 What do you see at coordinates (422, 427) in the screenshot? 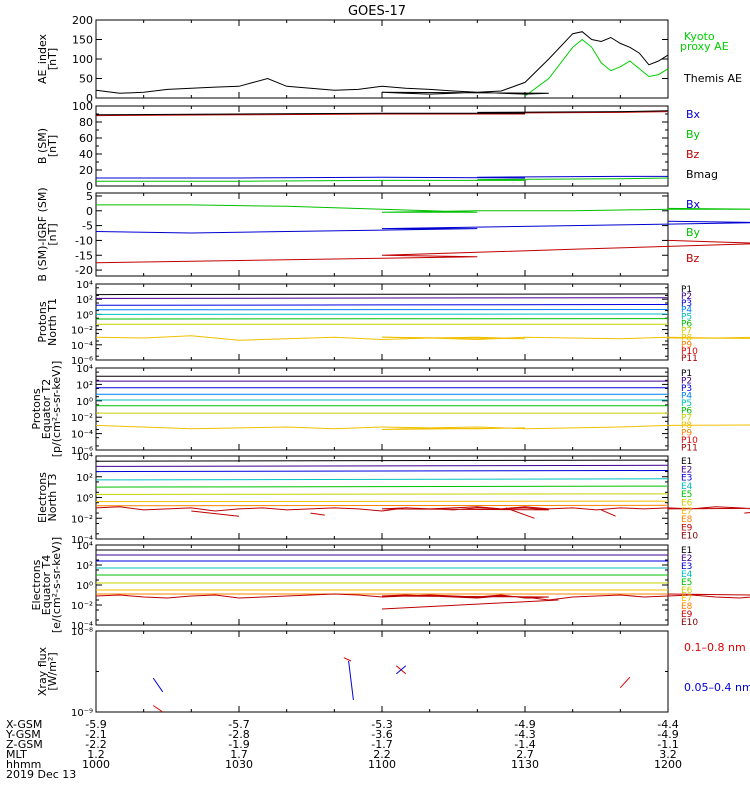
I see `series-line-p8` at bounding box center [422, 427].